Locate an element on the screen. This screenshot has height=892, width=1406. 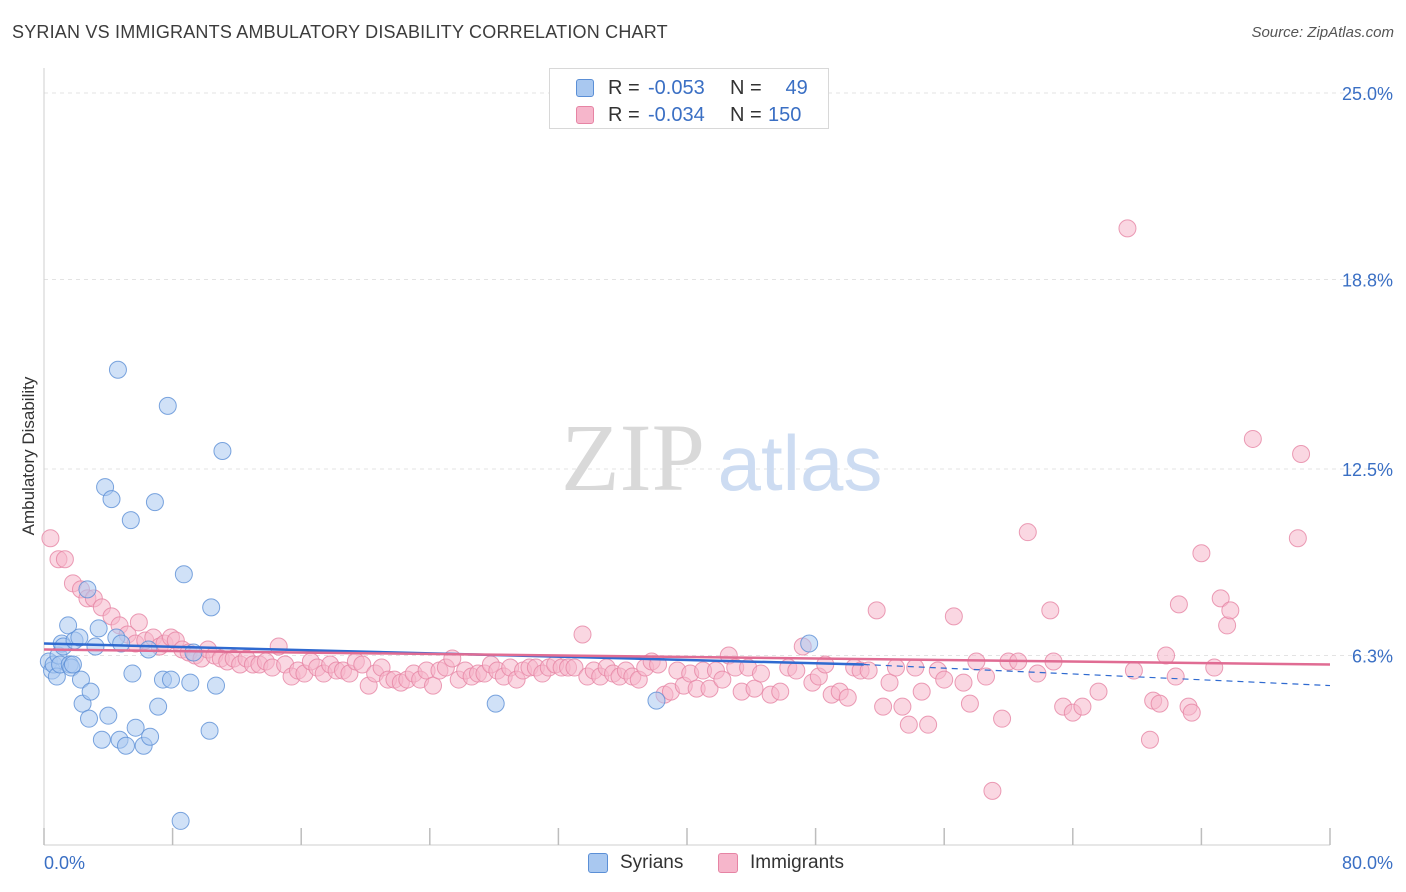
x-tick-labels: 0.0% 80.0% is located at coordinates (718, 863).